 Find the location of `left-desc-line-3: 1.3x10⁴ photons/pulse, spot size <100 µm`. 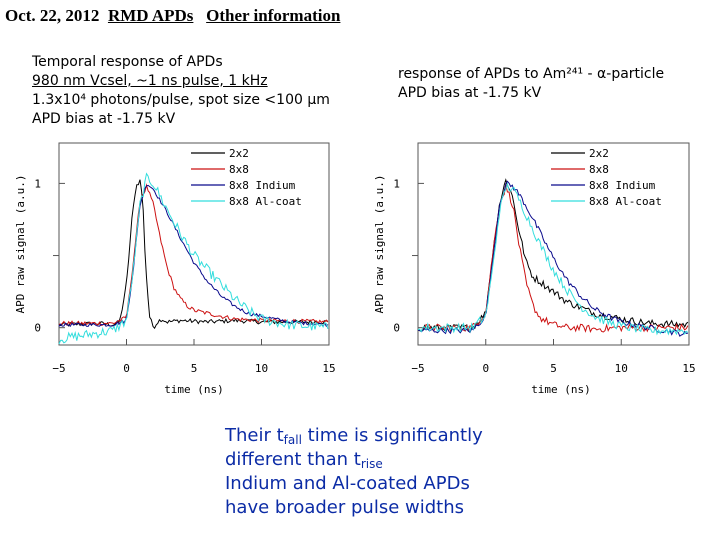

left-desc-line-3: 1.3x10⁴ photons/pulse, spot size <100 µm is located at coordinates (181, 100).